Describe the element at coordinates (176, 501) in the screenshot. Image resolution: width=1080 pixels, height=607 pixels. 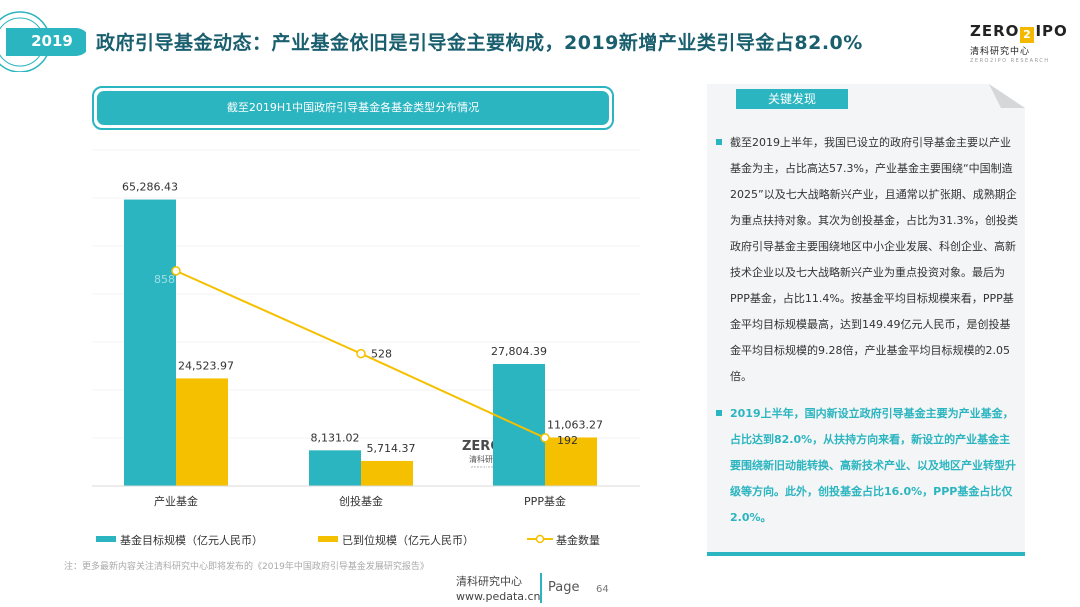
I see `x-tick-label: 产业基金` at that location.